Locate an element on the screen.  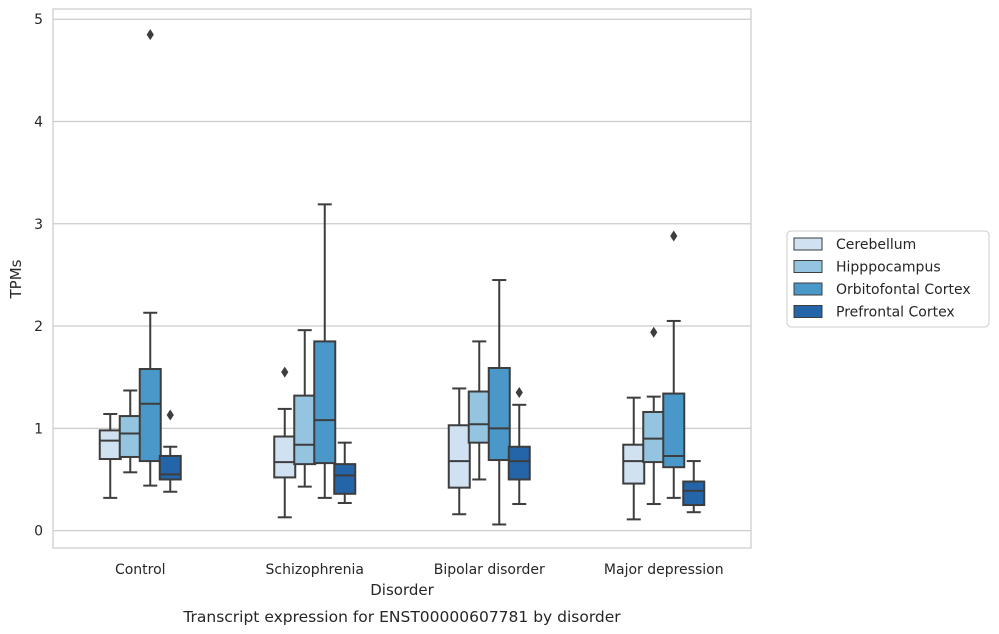
y-tick-label: 5 is located at coordinates (38, 20).